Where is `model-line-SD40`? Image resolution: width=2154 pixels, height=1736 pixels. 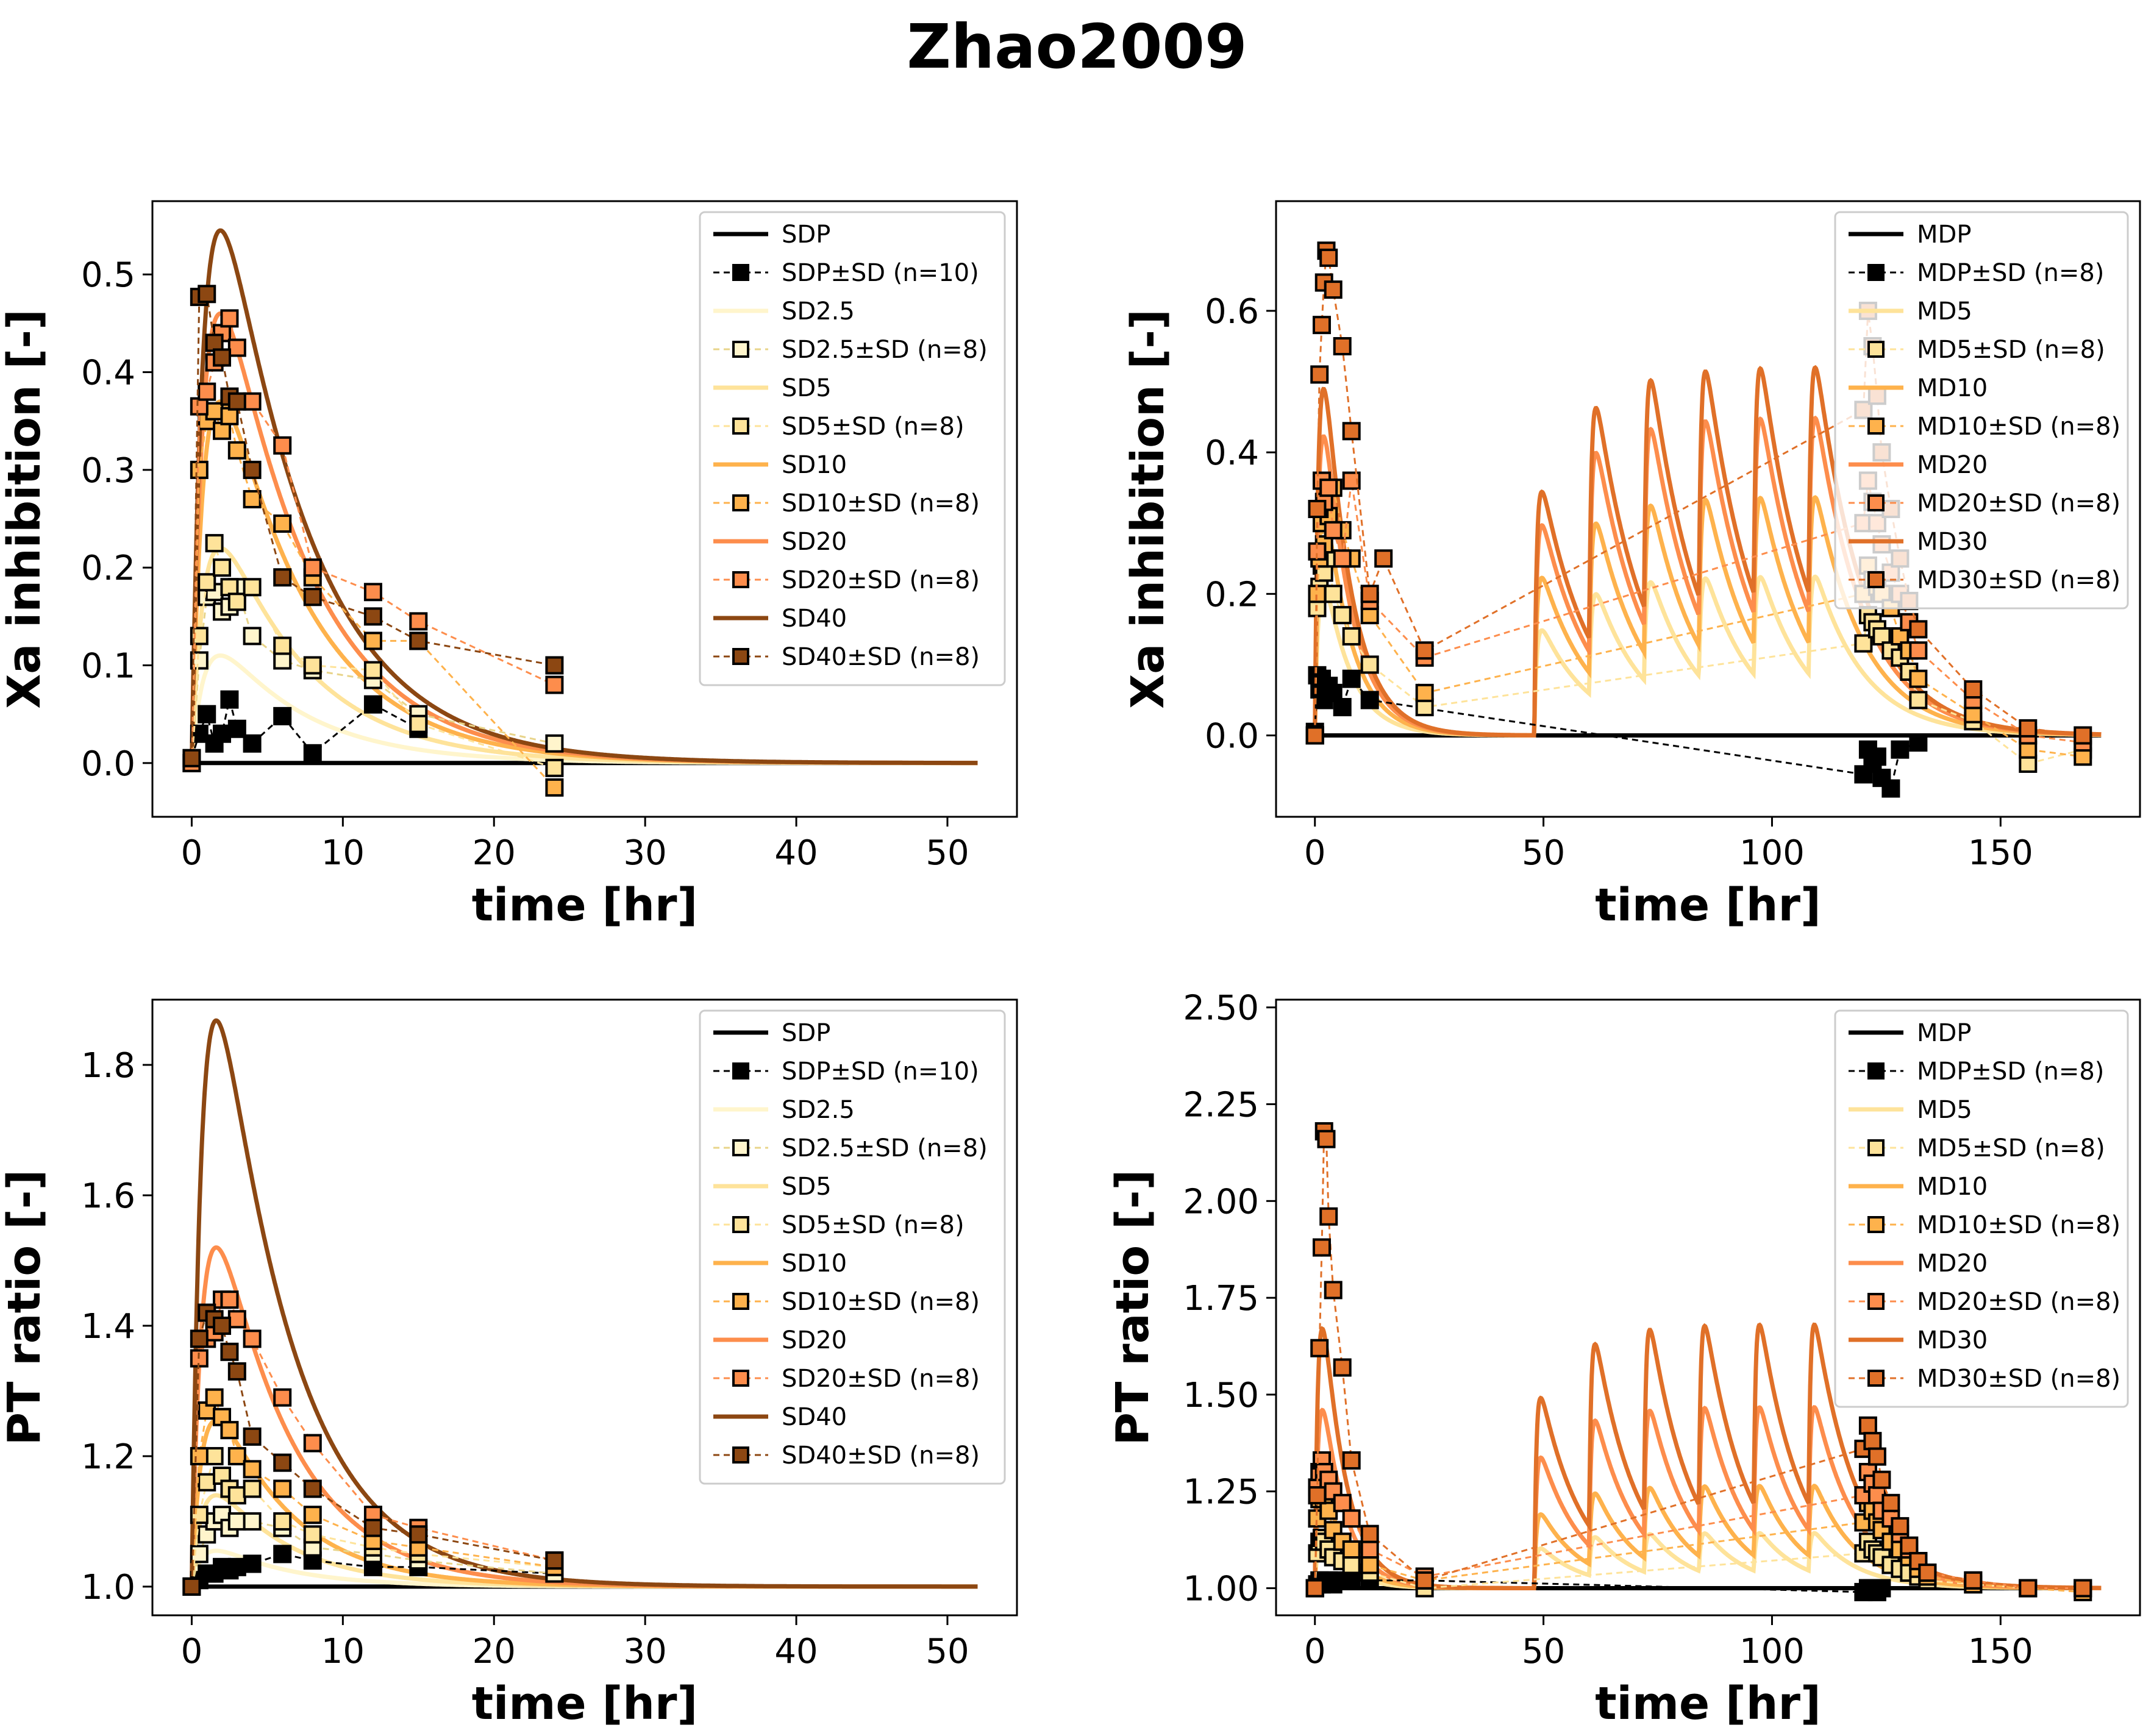 model-line-SD40 is located at coordinates (584, 497).